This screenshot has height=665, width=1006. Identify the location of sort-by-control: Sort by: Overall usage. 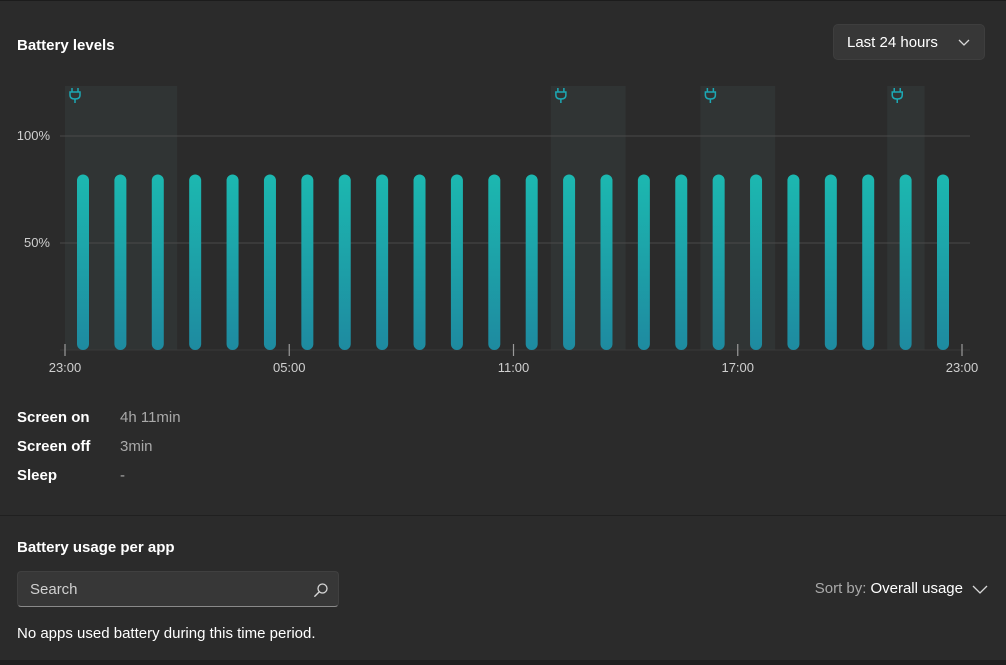
(901, 588).